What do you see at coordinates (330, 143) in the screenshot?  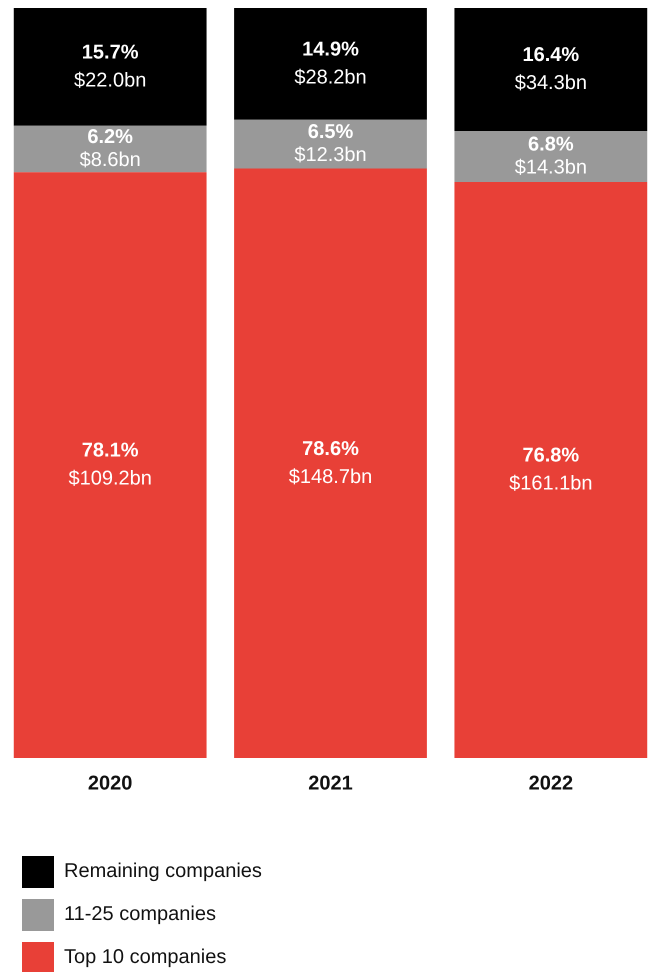 I see `data-label: 6.5% $12.3bn` at bounding box center [330, 143].